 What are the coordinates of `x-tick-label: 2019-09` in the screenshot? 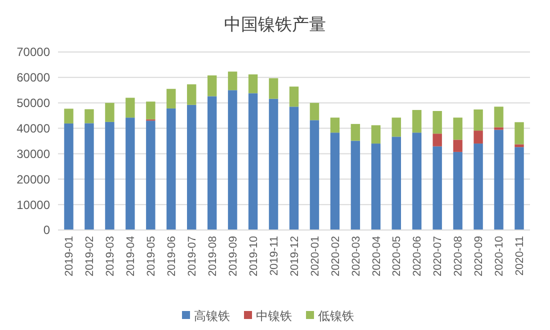 It's located at (233, 256).